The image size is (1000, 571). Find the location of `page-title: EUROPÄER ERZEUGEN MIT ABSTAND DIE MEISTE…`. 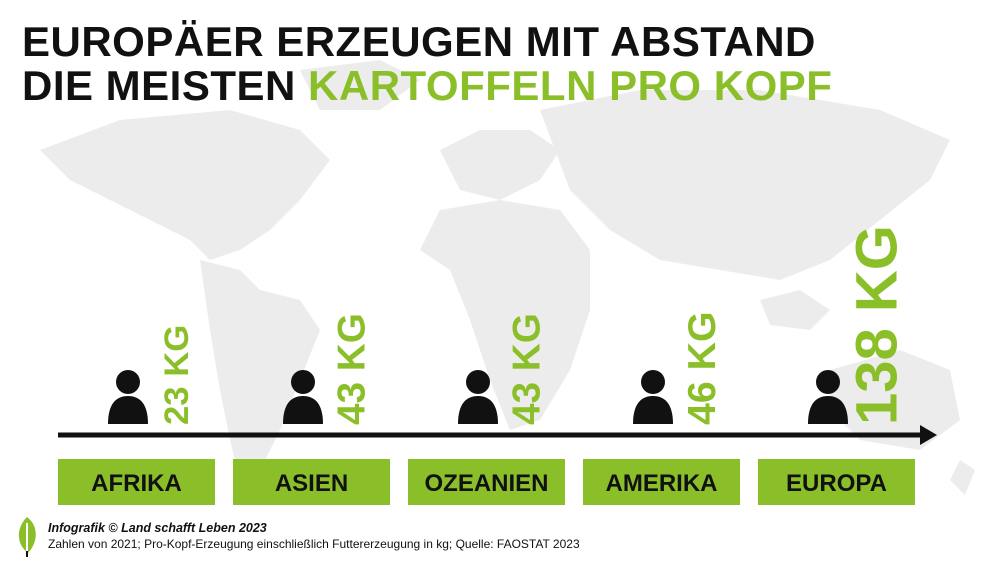

page-title: EUROPÄER ERZEUGEN MIT ABSTAND DIE MEISTE… is located at coordinates (427, 64).